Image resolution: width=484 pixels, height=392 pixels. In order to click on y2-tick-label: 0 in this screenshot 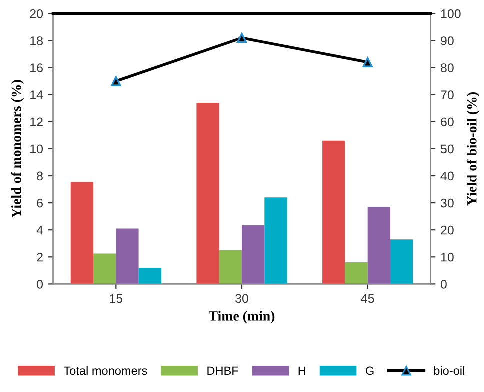, I will do `click(443, 284)`.